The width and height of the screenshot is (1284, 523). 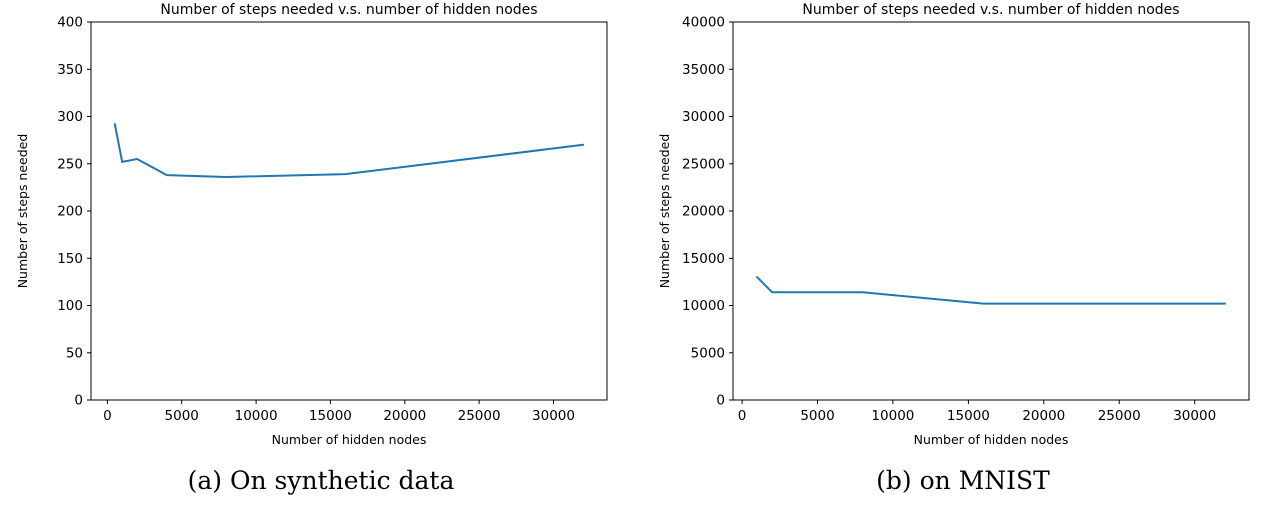 I want to click on y-tick-label: 150, so click(x=70, y=259).